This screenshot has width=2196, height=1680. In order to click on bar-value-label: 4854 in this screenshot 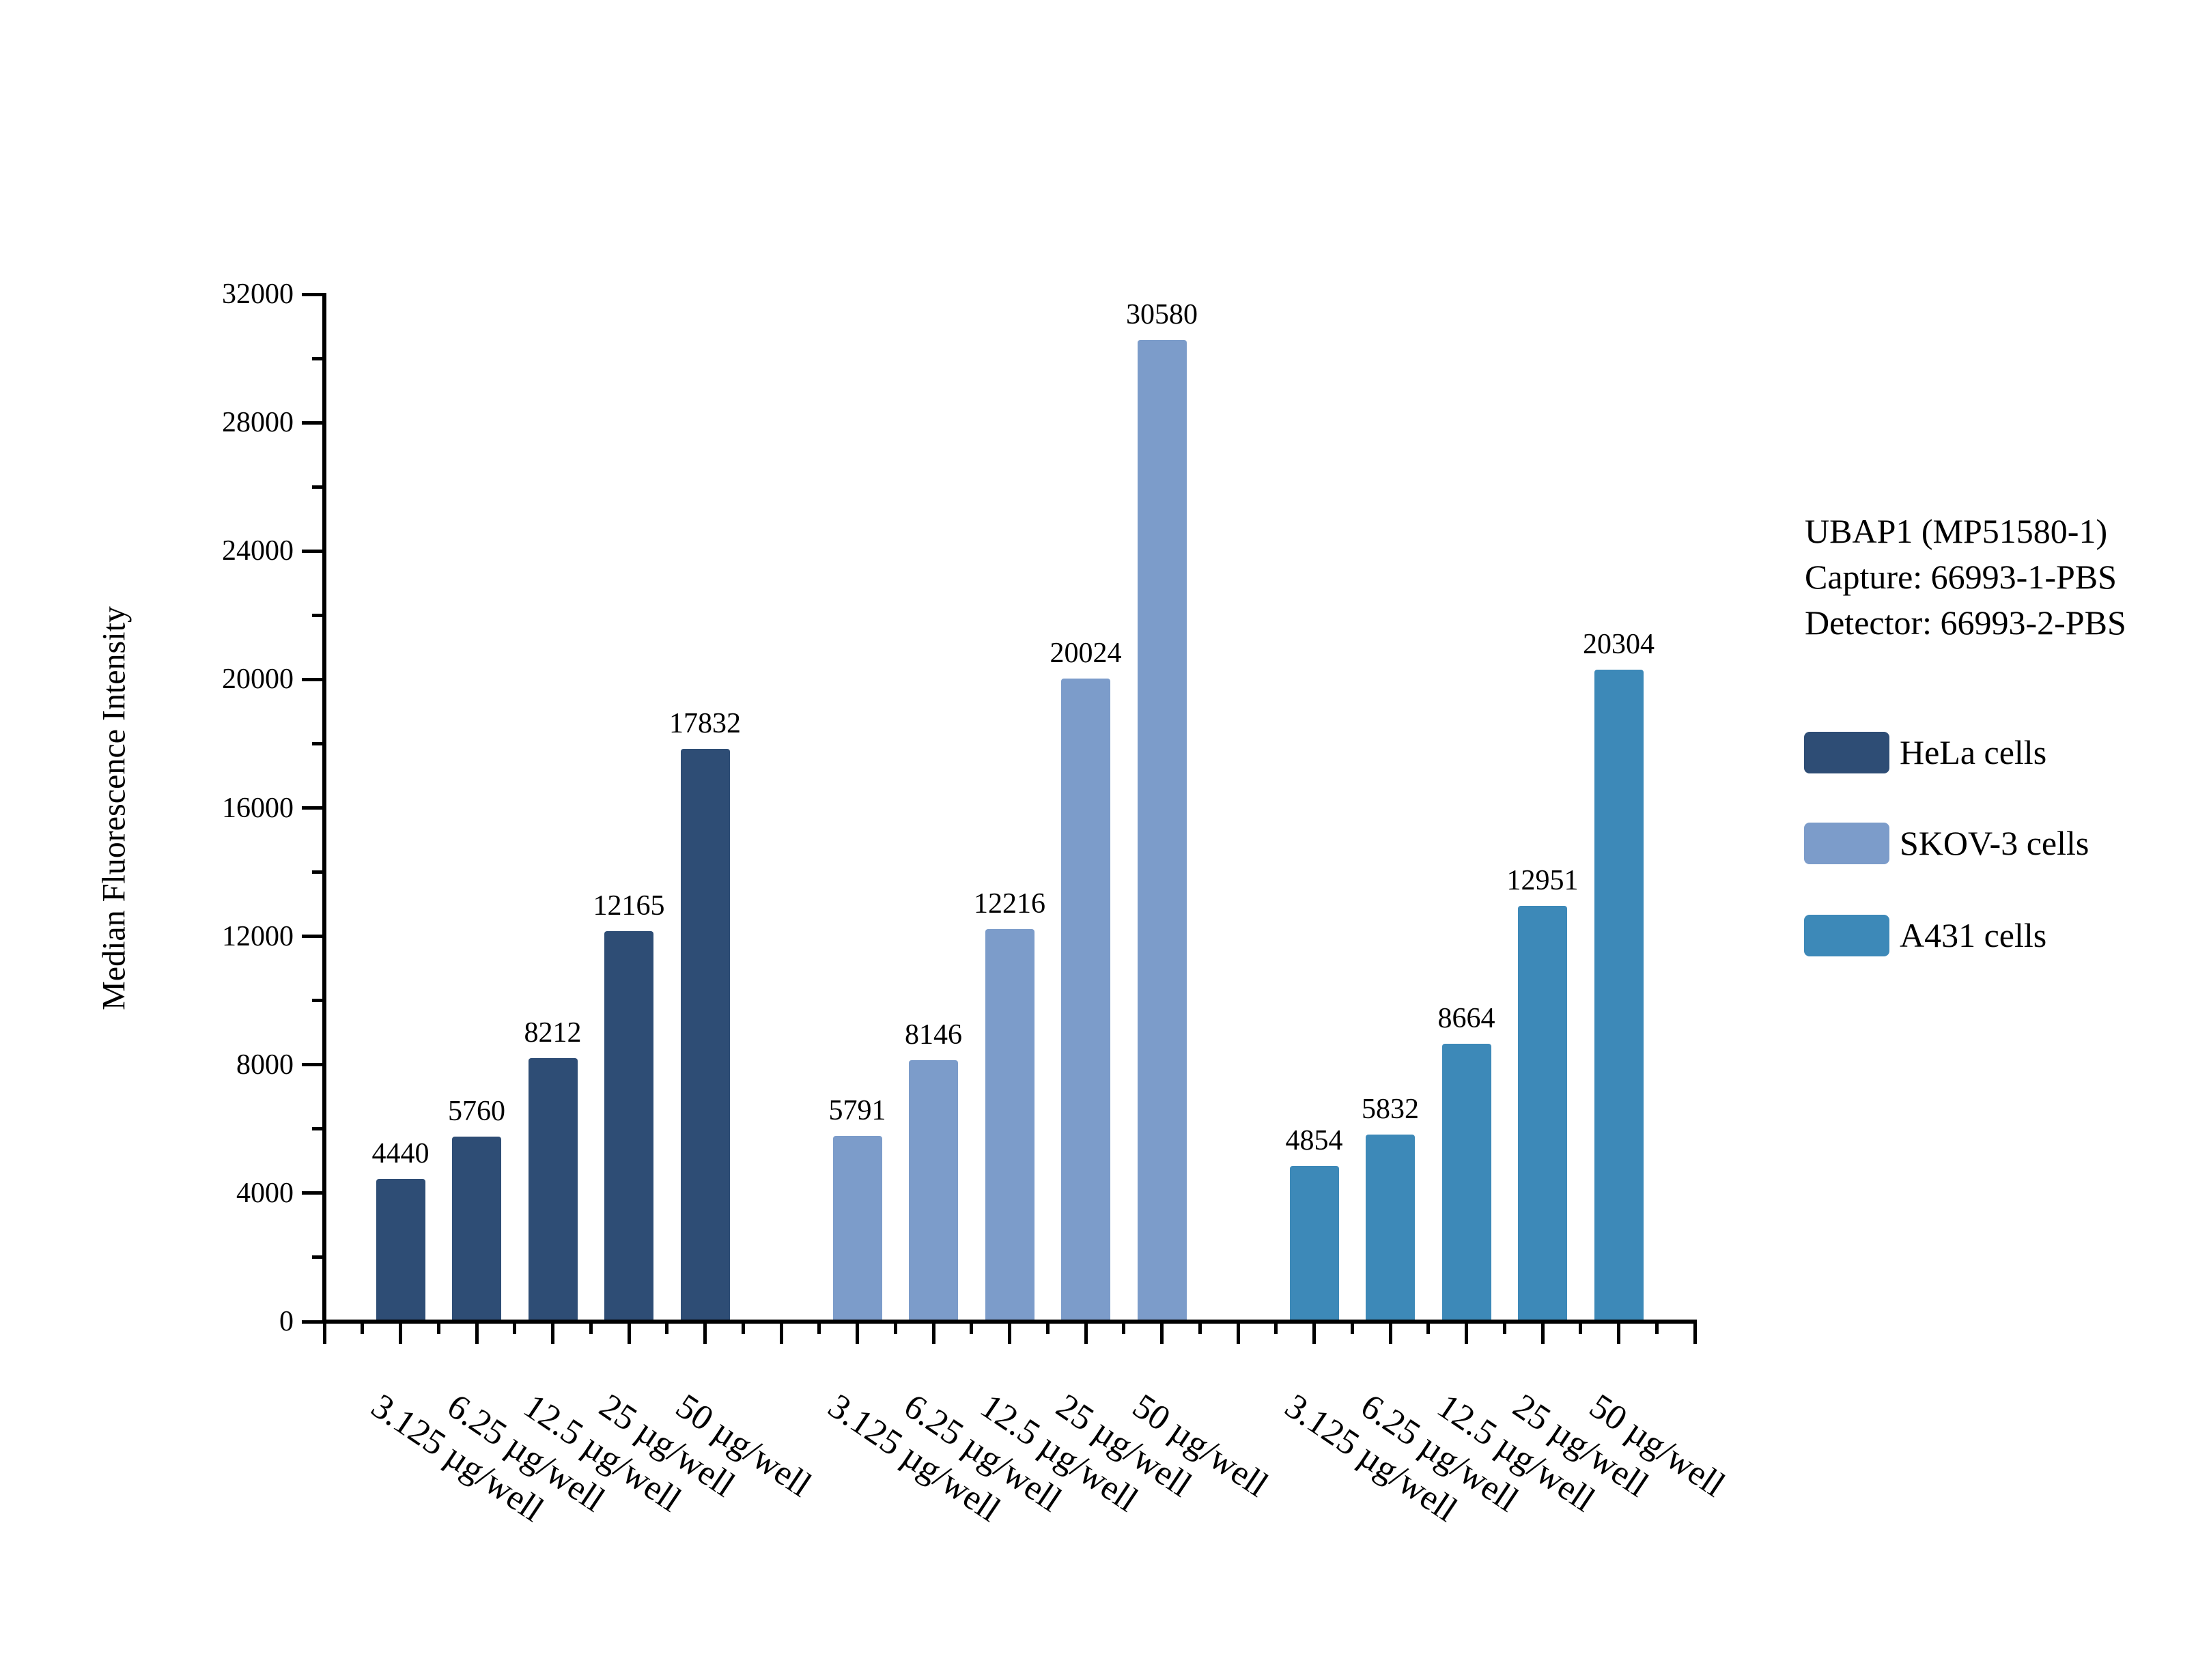, I will do `click(1314, 1140)`.